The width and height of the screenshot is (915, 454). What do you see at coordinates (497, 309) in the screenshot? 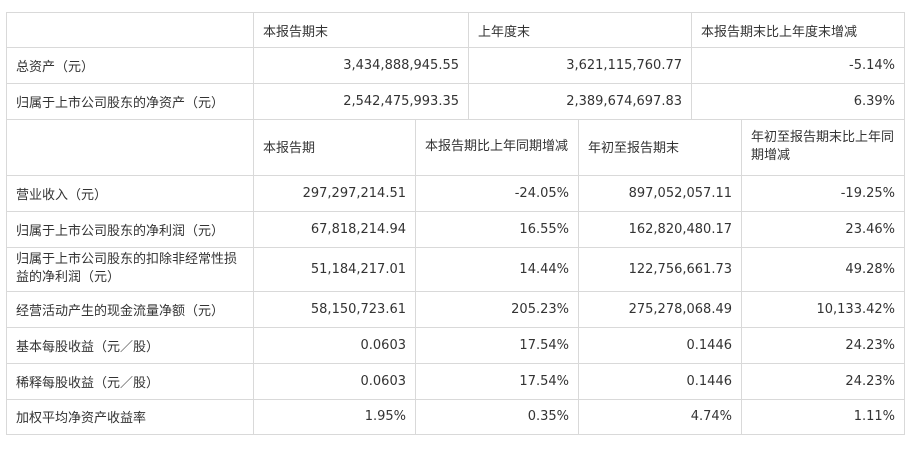
I see `value-period-change: 205.23%` at bounding box center [497, 309].